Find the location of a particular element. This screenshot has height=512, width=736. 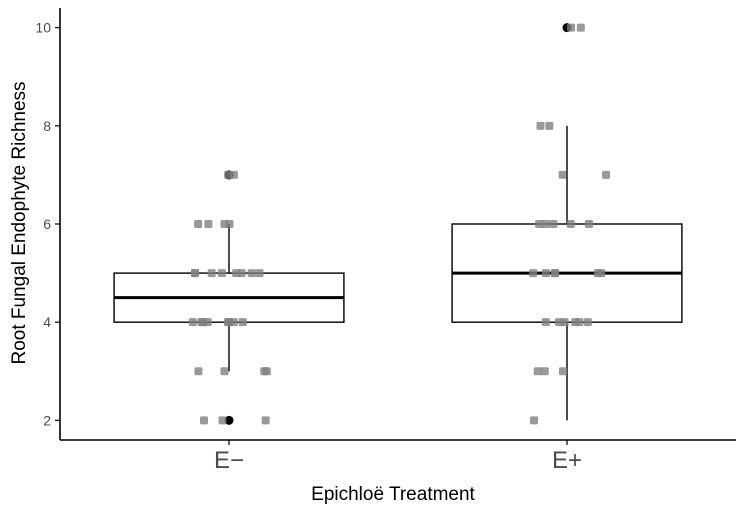

y-tick-label: 2 is located at coordinates (47, 420).